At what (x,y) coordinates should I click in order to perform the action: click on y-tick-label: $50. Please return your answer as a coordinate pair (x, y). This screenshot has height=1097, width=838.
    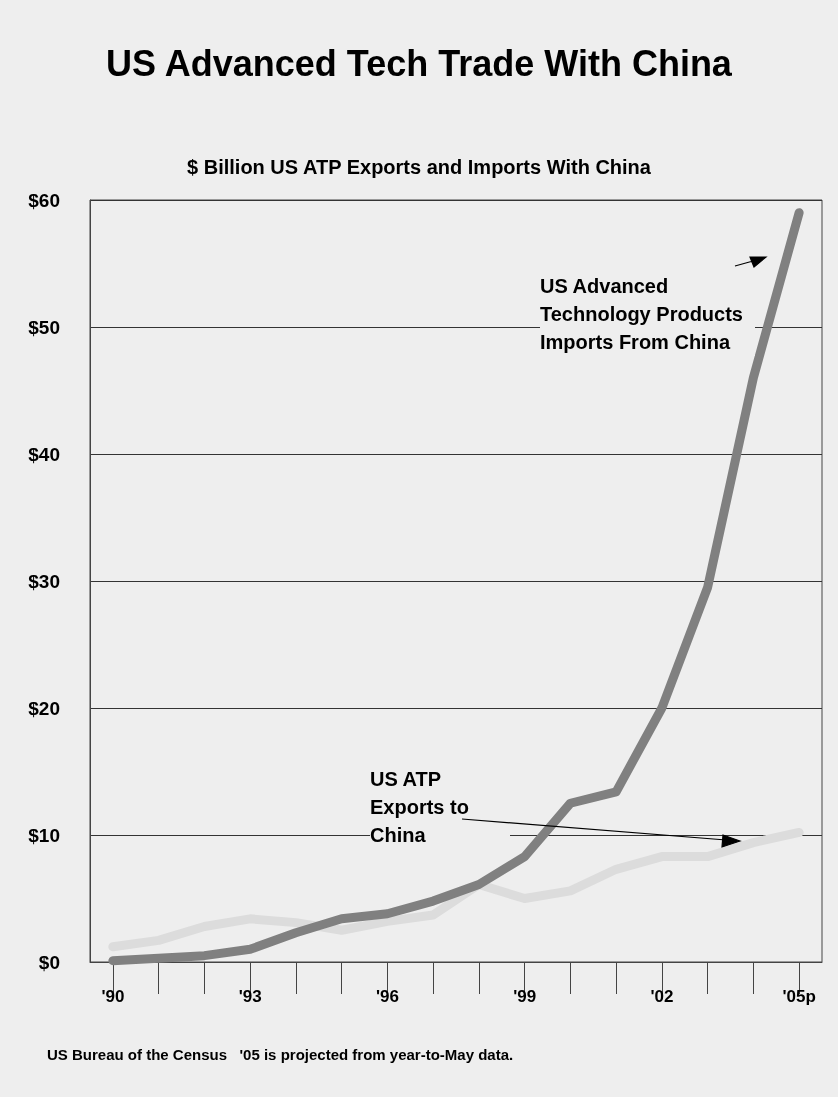
    Looking at the image, I should click on (44, 327).